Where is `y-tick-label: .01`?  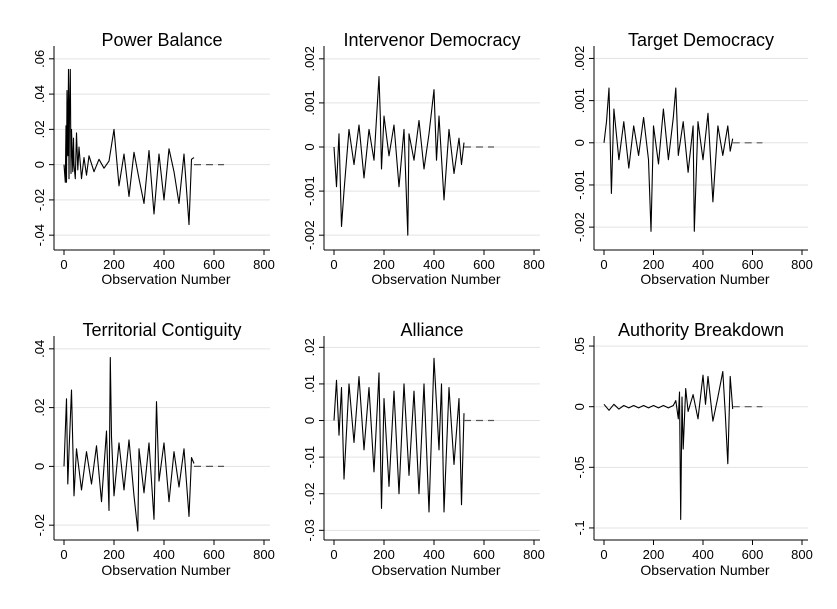 y-tick-label: .01 is located at coordinates (309, 384).